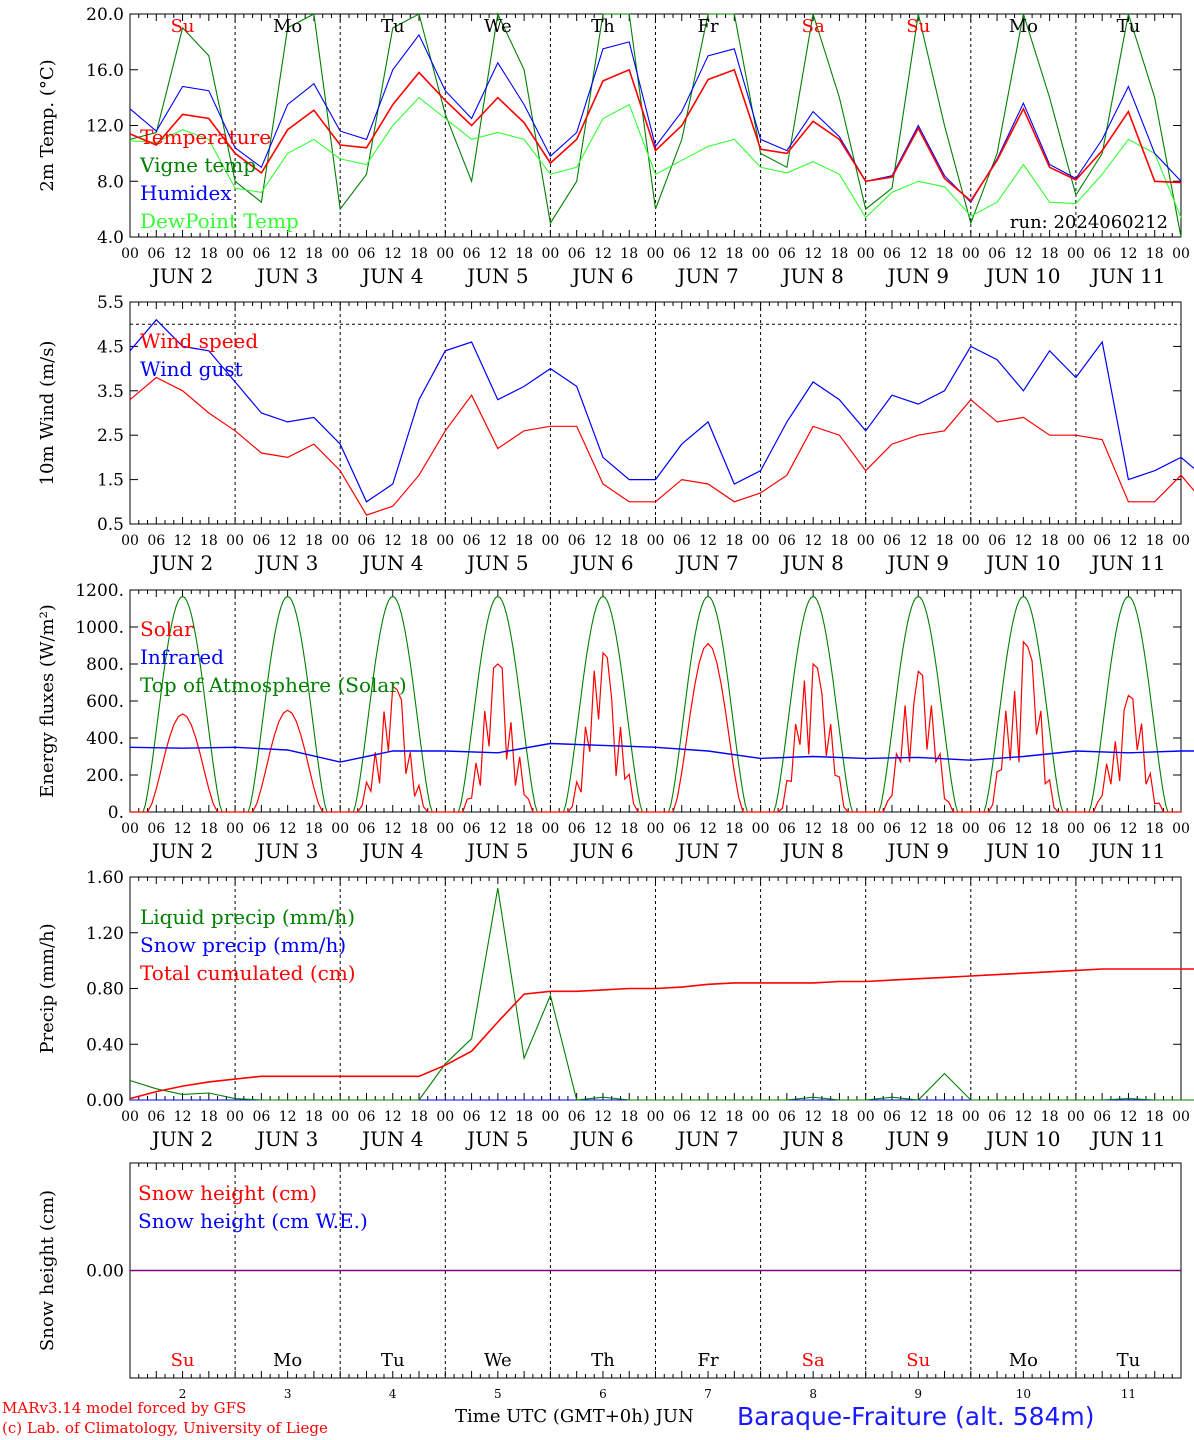  Describe the element at coordinates (105, 15) in the screenshot. I see `y-tick-label: 20.0` at that location.